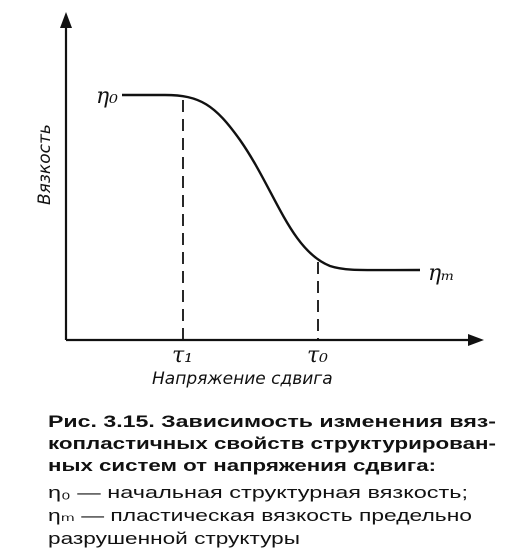 The image size is (518, 554). What do you see at coordinates (272, 443) in the screenshot?
I see `caption-line: копластичных свойств структурирован-` at bounding box center [272, 443].